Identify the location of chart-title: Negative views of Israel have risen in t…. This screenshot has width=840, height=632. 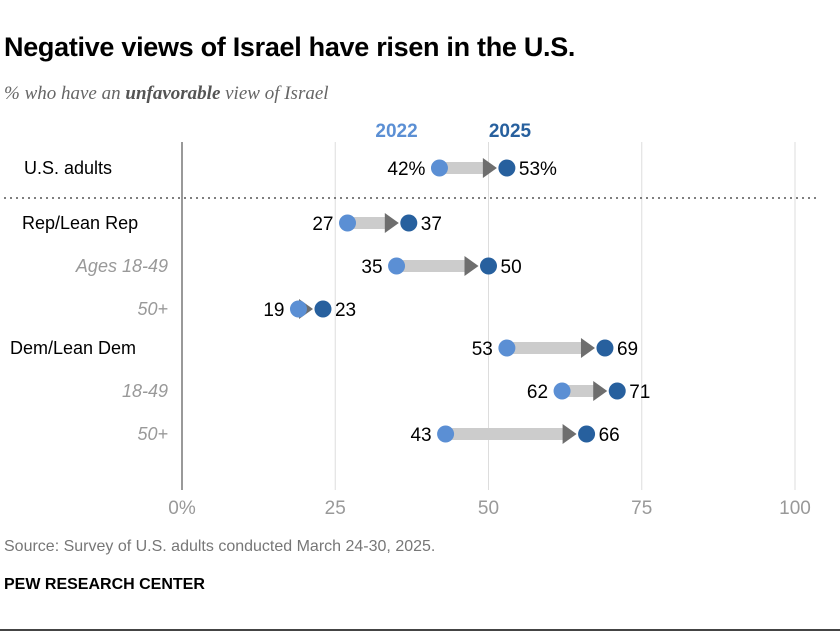
(290, 47).